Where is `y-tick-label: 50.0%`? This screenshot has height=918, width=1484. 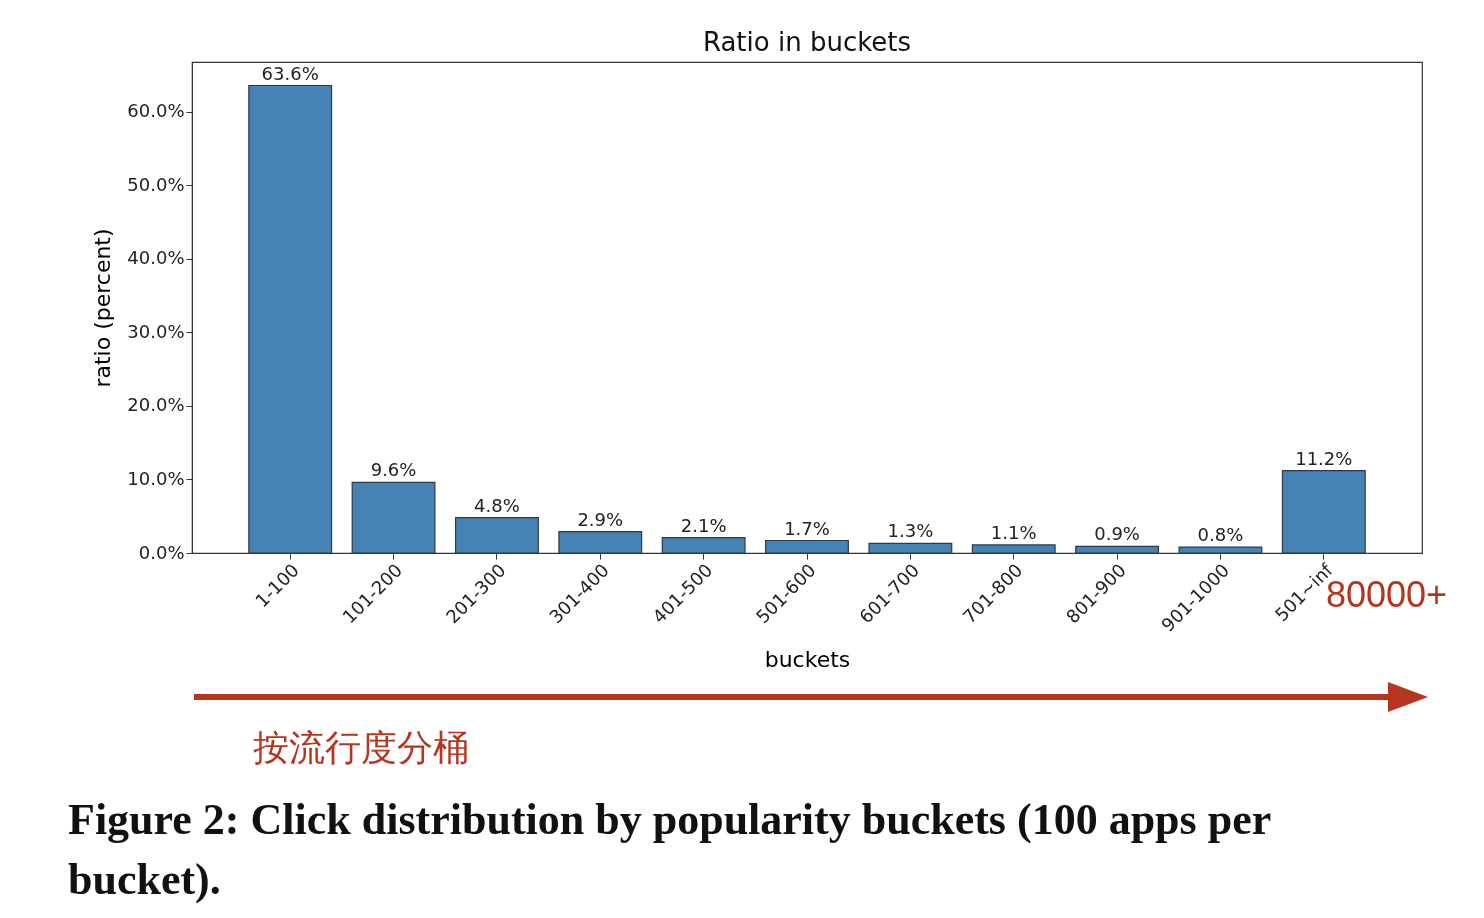 y-tick-label: 50.0% is located at coordinates (156, 184).